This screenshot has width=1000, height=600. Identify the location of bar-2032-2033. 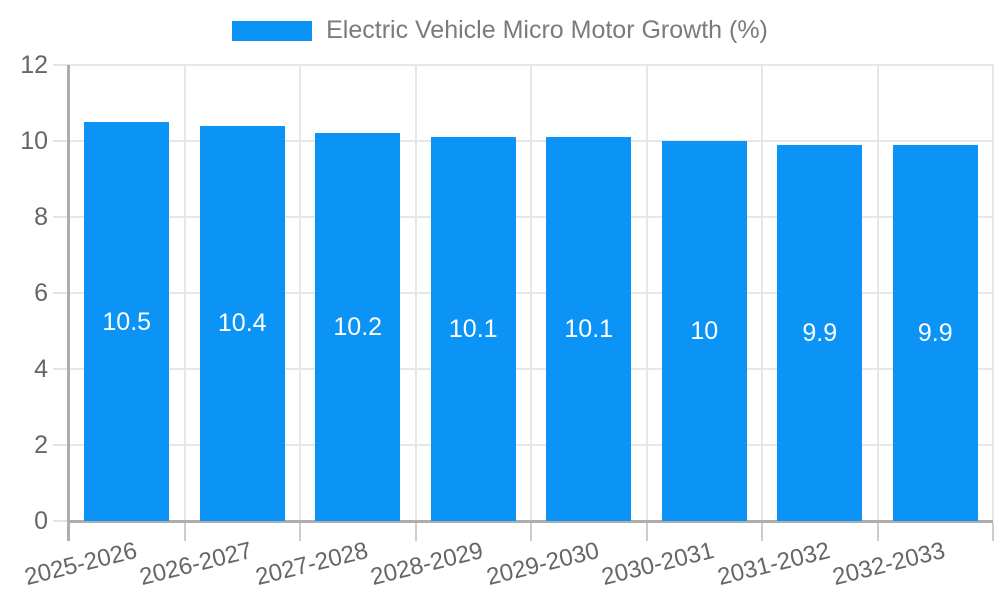
(935, 332).